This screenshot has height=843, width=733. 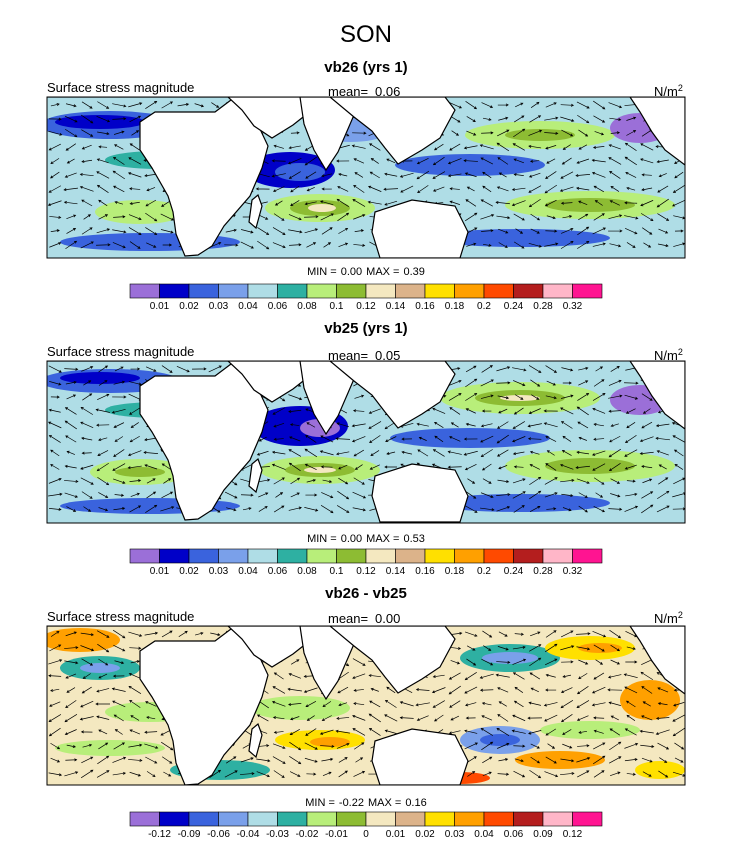 What do you see at coordinates (219, 571) in the screenshot?
I see `colorbar-tick-label: 0.03` at bounding box center [219, 571].